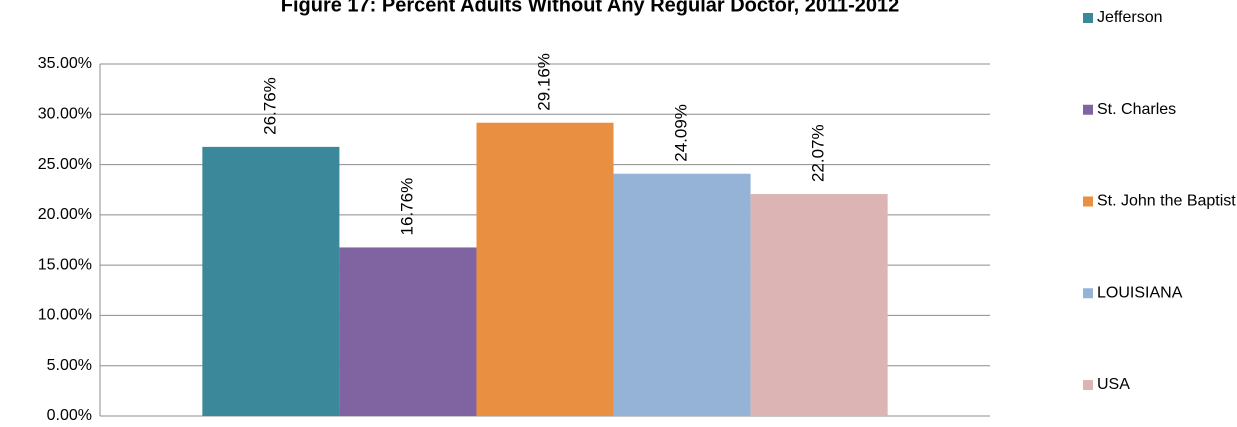  What do you see at coordinates (65, 164) in the screenshot?
I see `y-tick-label: 25.00%` at bounding box center [65, 164].